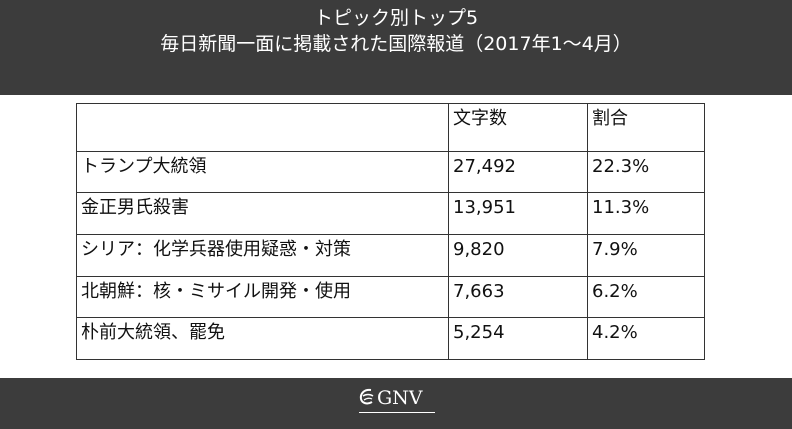 The image size is (792, 429). What do you see at coordinates (646, 255) in the screenshot?
I see `share-cell: 7.9%` at bounding box center [646, 255].